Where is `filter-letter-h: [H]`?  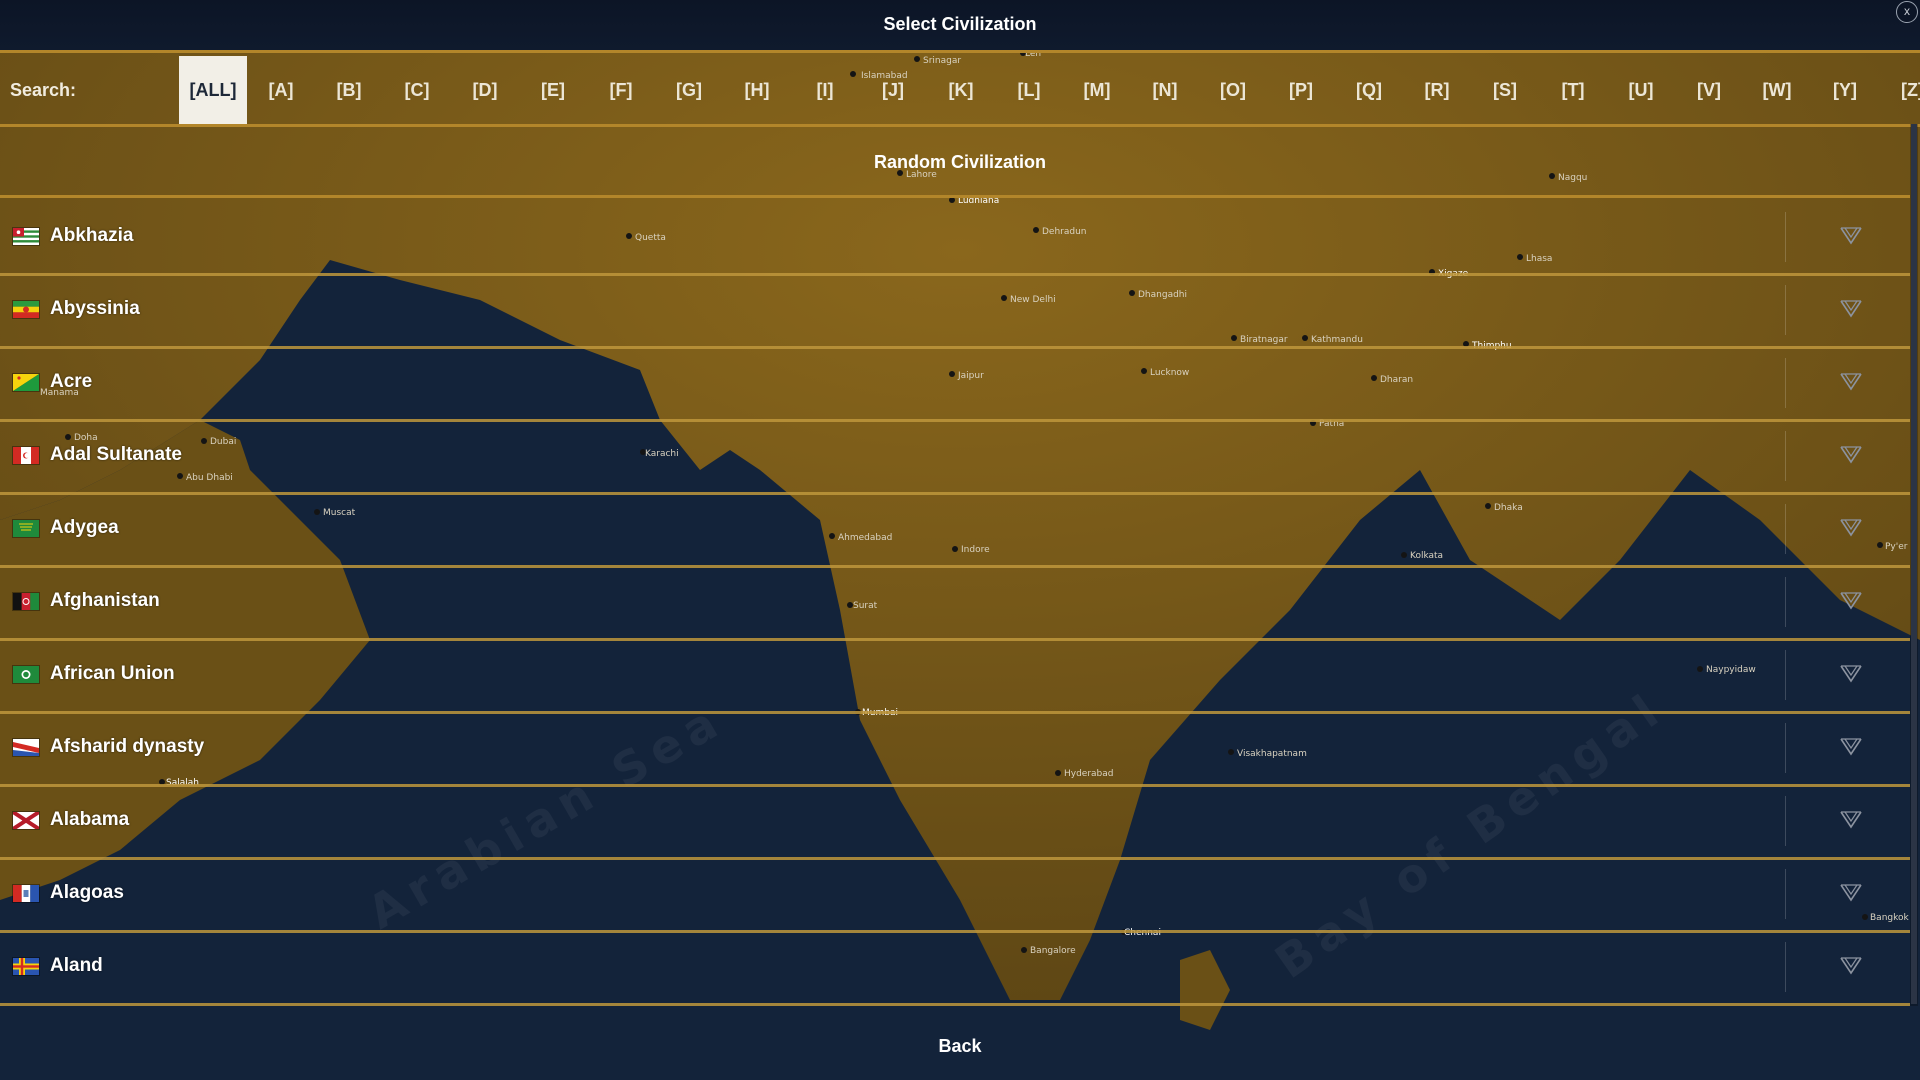 filter-letter-h: [H] is located at coordinates (757, 90).